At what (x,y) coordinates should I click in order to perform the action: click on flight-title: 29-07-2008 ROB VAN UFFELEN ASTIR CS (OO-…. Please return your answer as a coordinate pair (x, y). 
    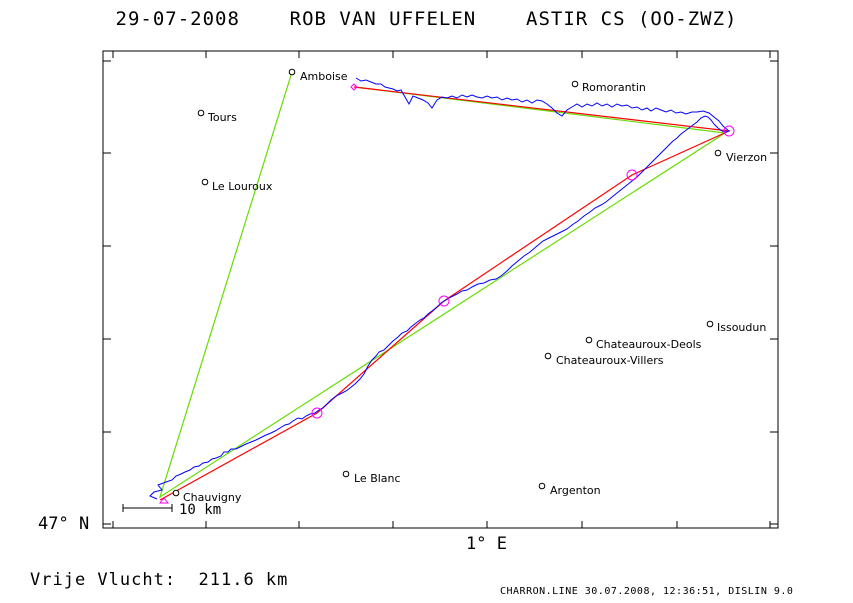
    Looking at the image, I should click on (426, 19).